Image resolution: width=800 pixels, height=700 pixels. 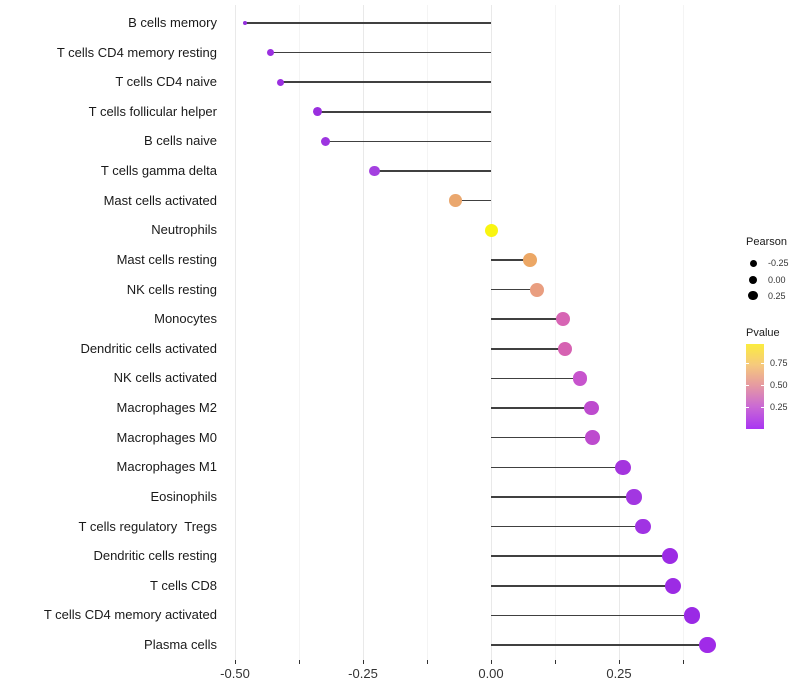 What do you see at coordinates (166, 259) in the screenshot?
I see `category-label: Mast cells resting` at bounding box center [166, 259].